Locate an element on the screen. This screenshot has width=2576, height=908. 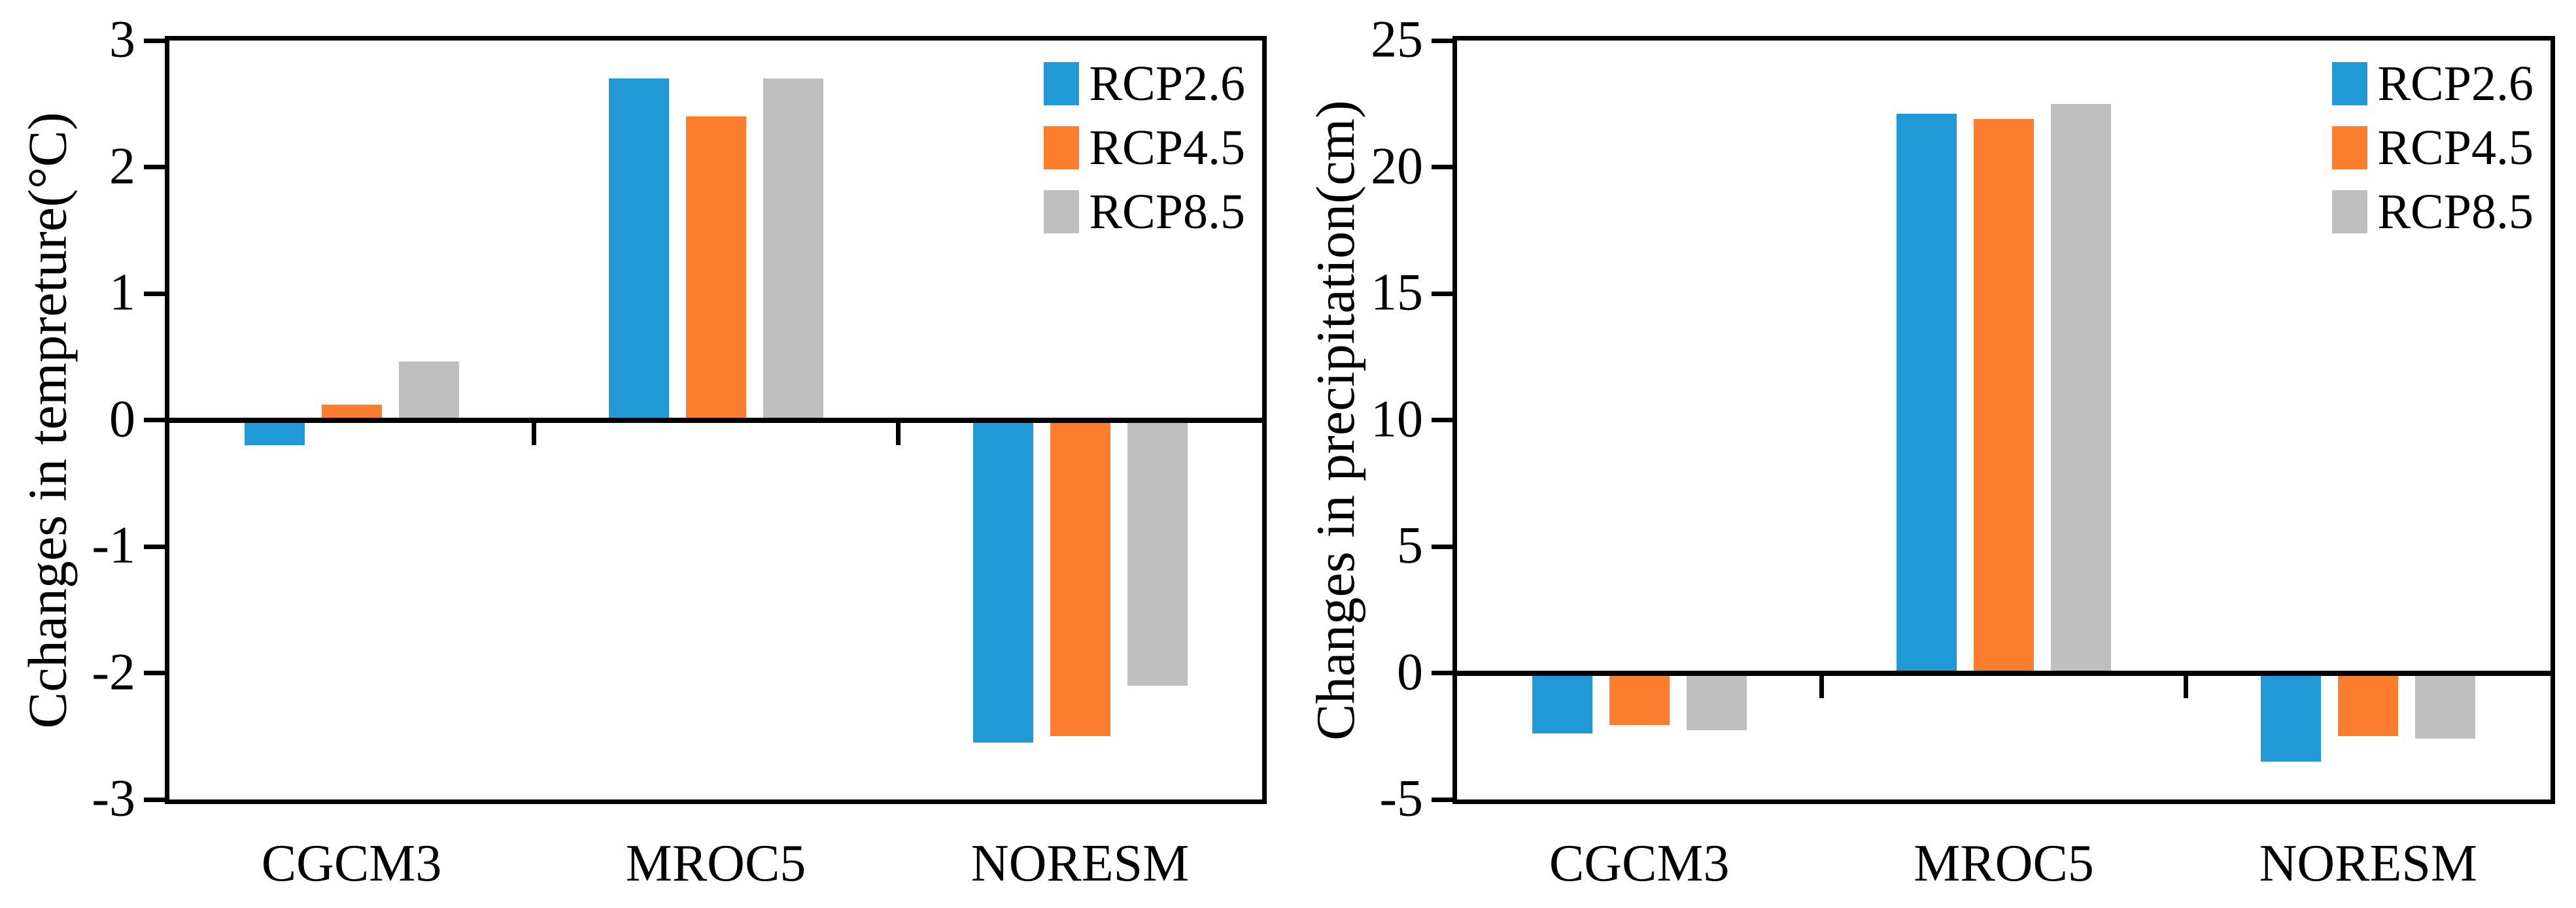
y-tick-label: 20 is located at coordinates (1397, 166).